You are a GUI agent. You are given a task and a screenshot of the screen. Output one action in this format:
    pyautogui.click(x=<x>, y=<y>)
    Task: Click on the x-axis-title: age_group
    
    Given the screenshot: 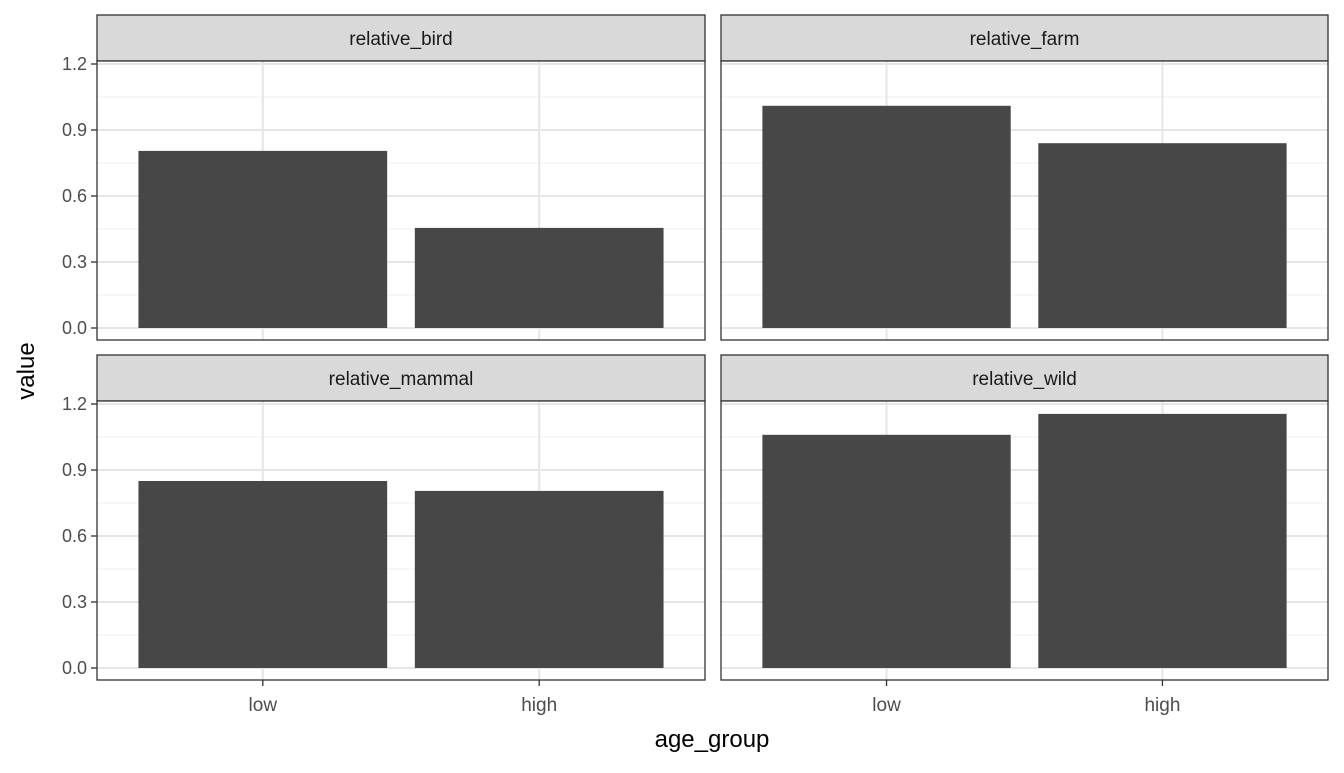 What is the action you would take?
    pyautogui.click(x=712, y=739)
    